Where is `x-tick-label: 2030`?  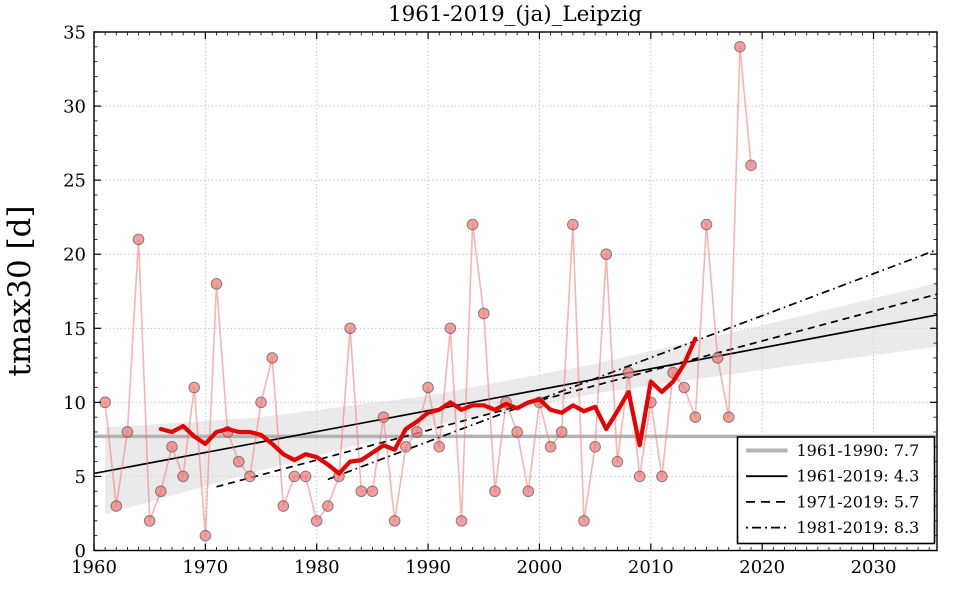
x-tick-label: 2030 is located at coordinates (874, 567).